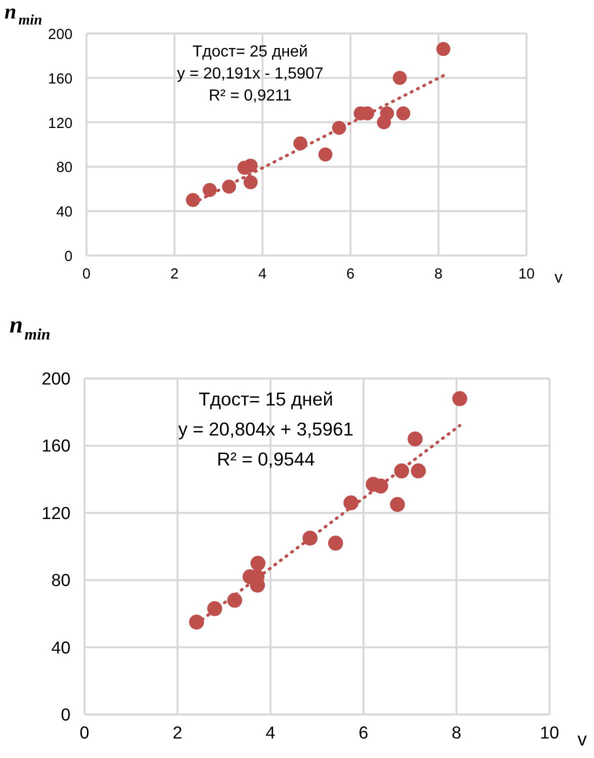 This screenshot has height=758, width=594. What do you see at coordinates (266, 399) in the screenshot?
I see `annotation: Тдост= 15 дней` at bounding box center [266, 399].